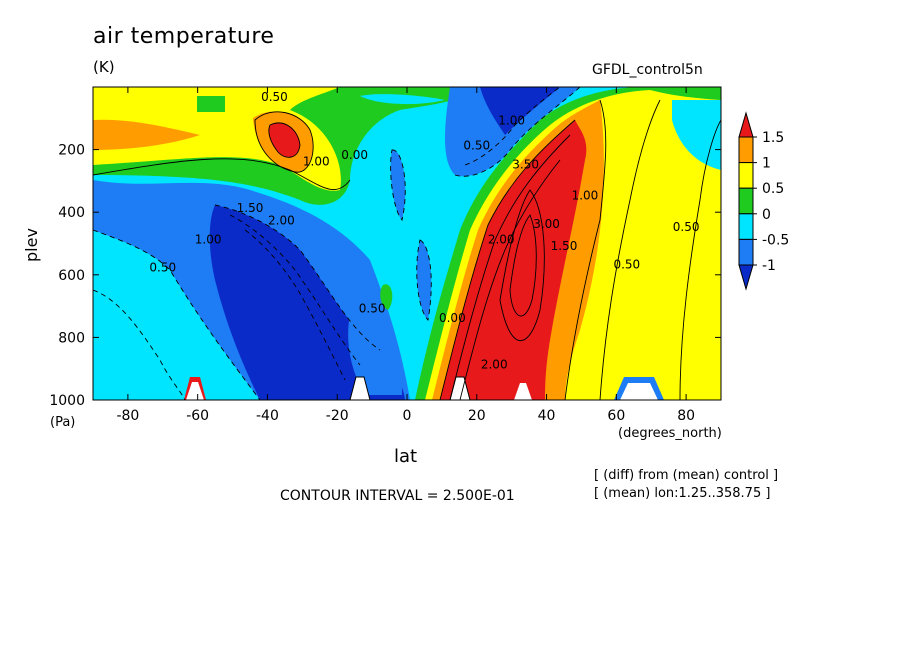 This screenshot has width=904, height=654. What do you see at coordinates (746, 124) in the screenshot?
I see `colorbar-top-triangle` at bounding box center [746, 124].